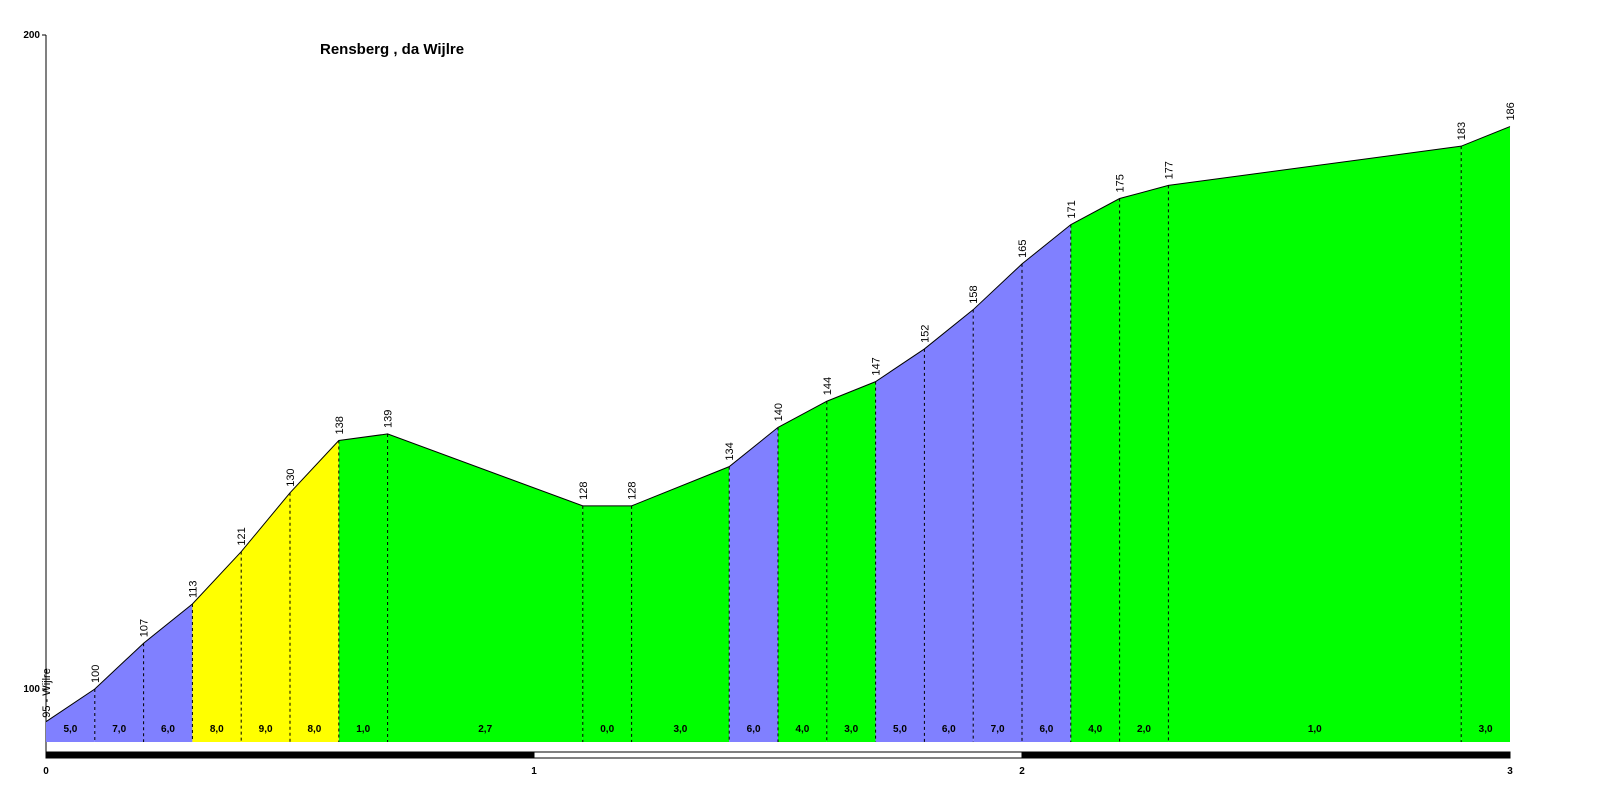 This screenshot has width=1600, height=800. I want to click on y-tick-label-200: 200, so click(31, 35).